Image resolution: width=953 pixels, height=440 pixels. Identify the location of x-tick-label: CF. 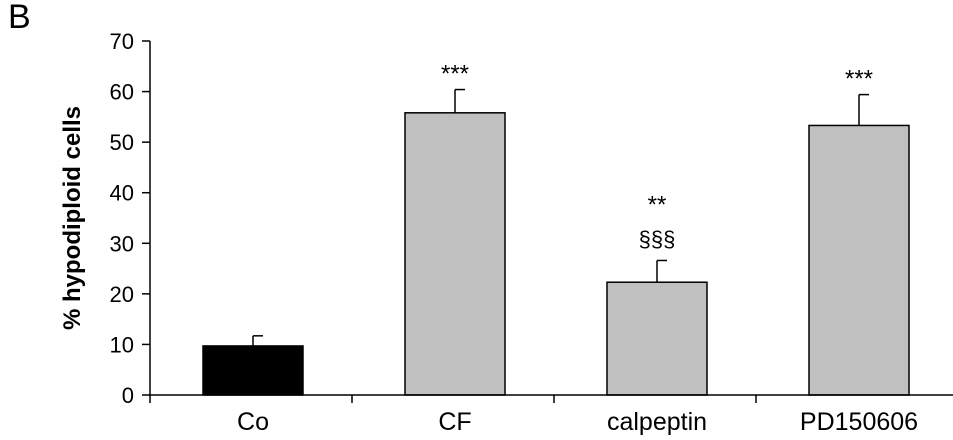
(454, 422).